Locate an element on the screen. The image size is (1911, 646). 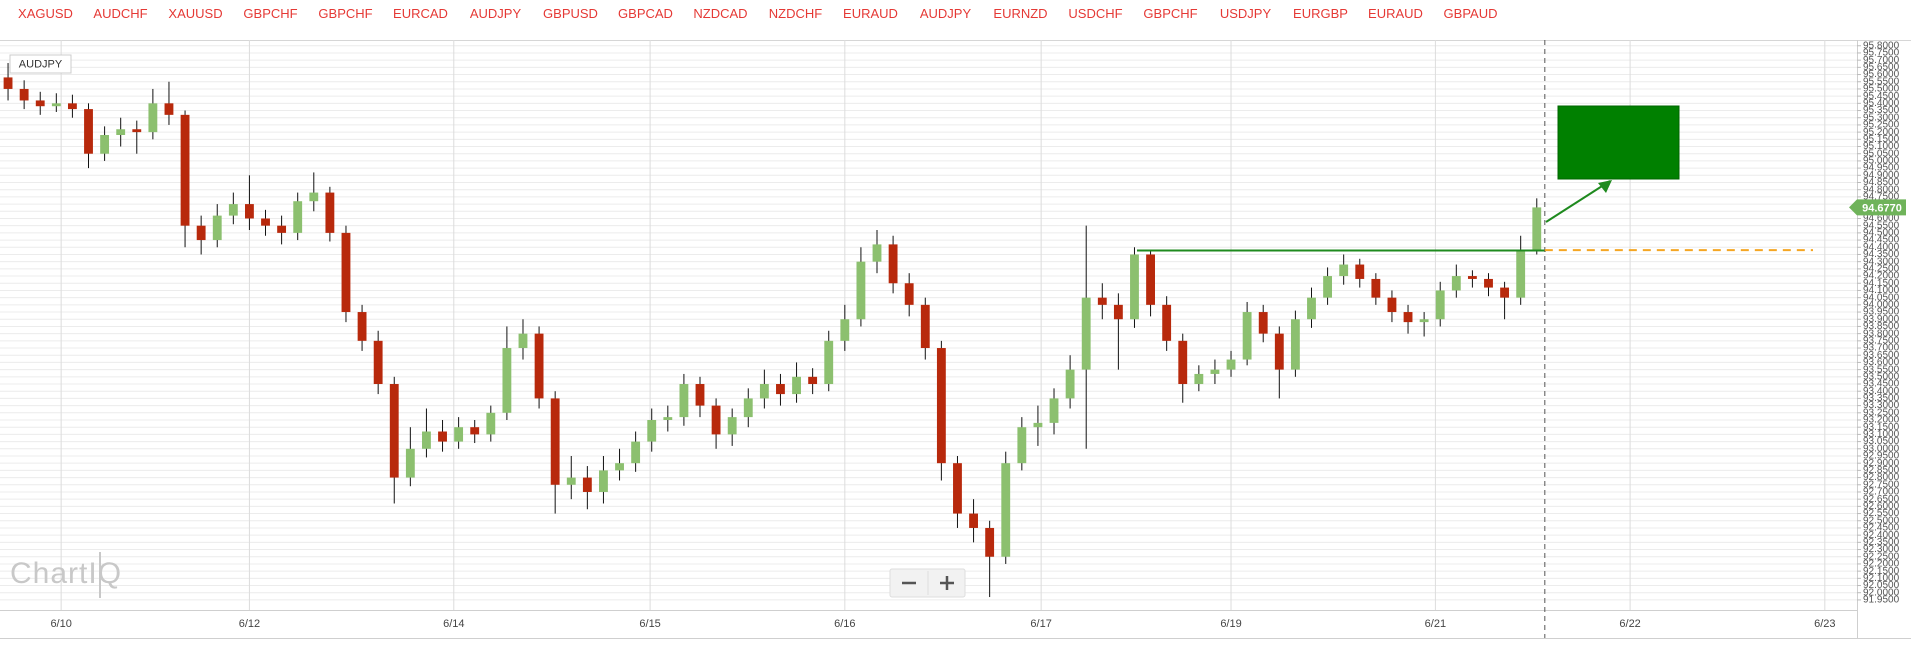
x-tick-label: 6/15 is located at coordinates (649, 624).